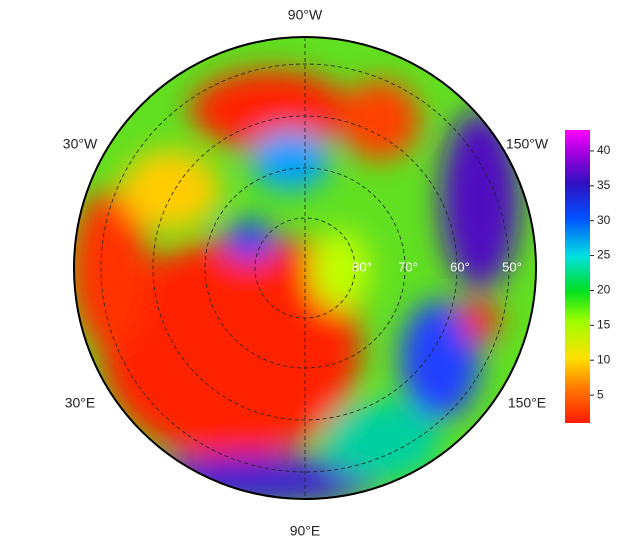  I want to click on colorbar-tick-label: 30, so click(604, 220).